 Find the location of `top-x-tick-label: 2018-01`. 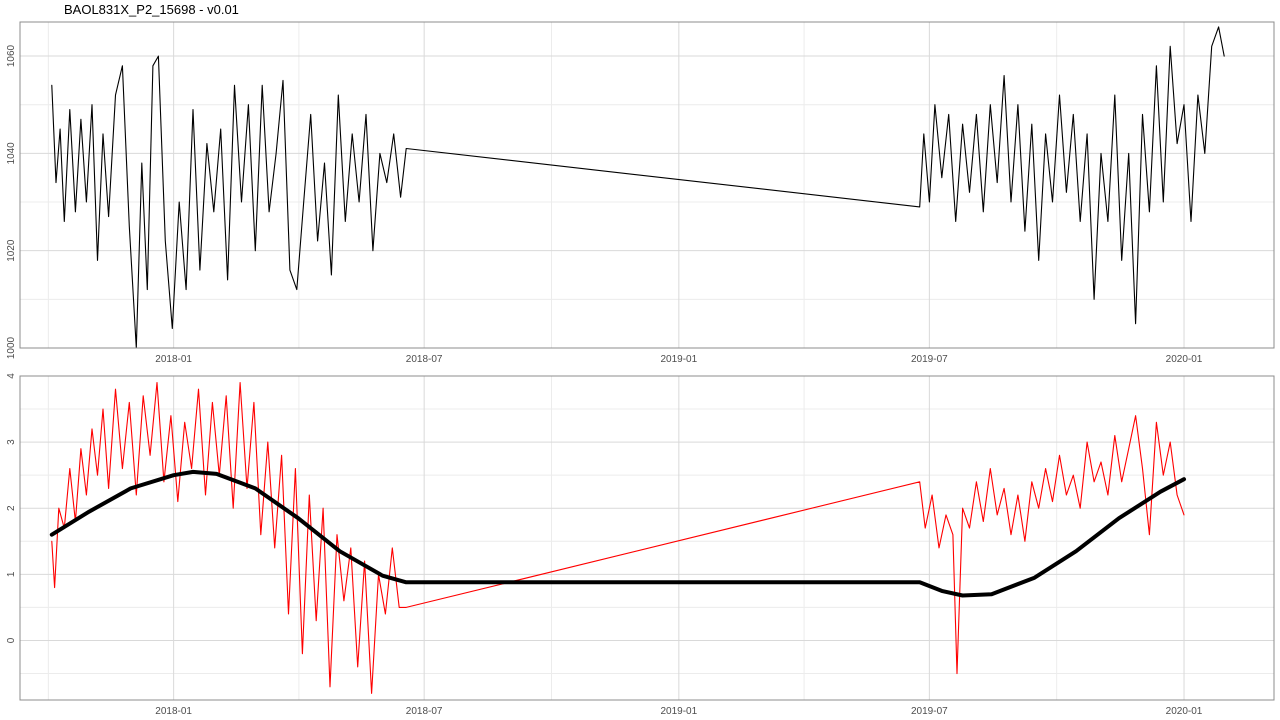

top-x-tick-label: 2018-01 is located at coordinates (173, 359).